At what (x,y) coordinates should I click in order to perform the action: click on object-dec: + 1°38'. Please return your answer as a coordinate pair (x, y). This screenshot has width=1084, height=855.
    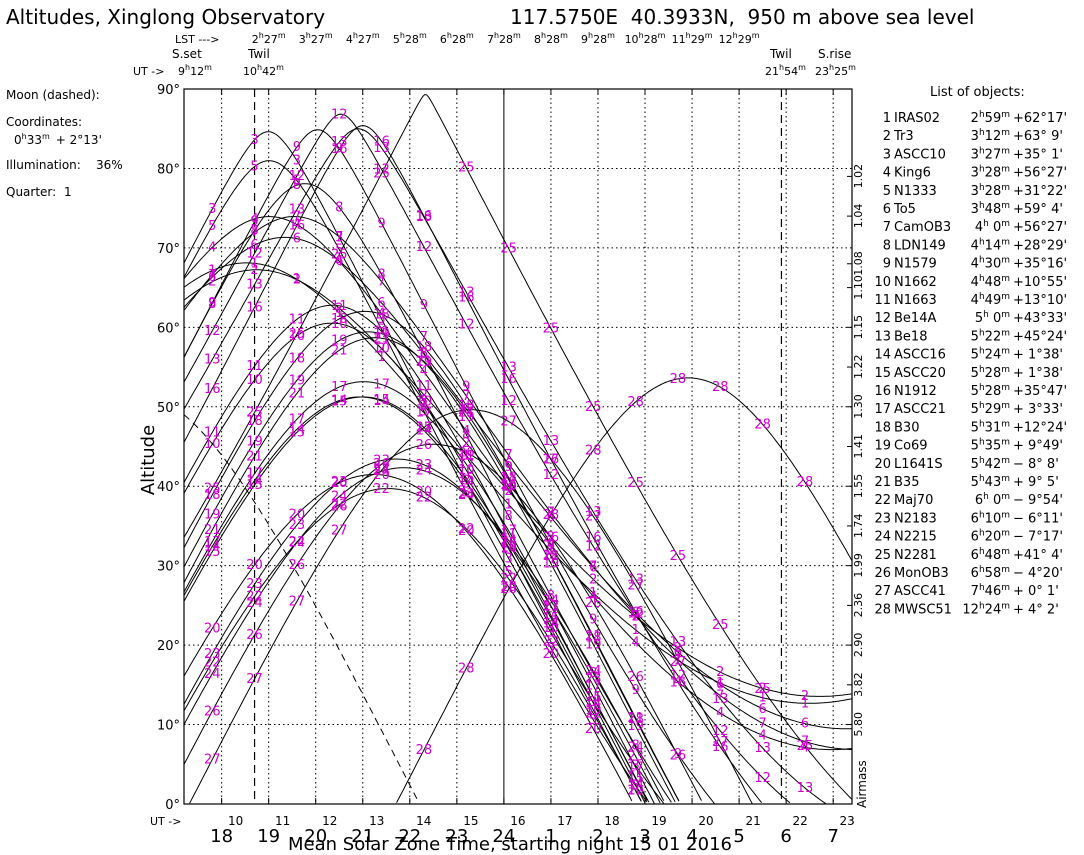
    Looking at the image, I should click on (1038, 355).